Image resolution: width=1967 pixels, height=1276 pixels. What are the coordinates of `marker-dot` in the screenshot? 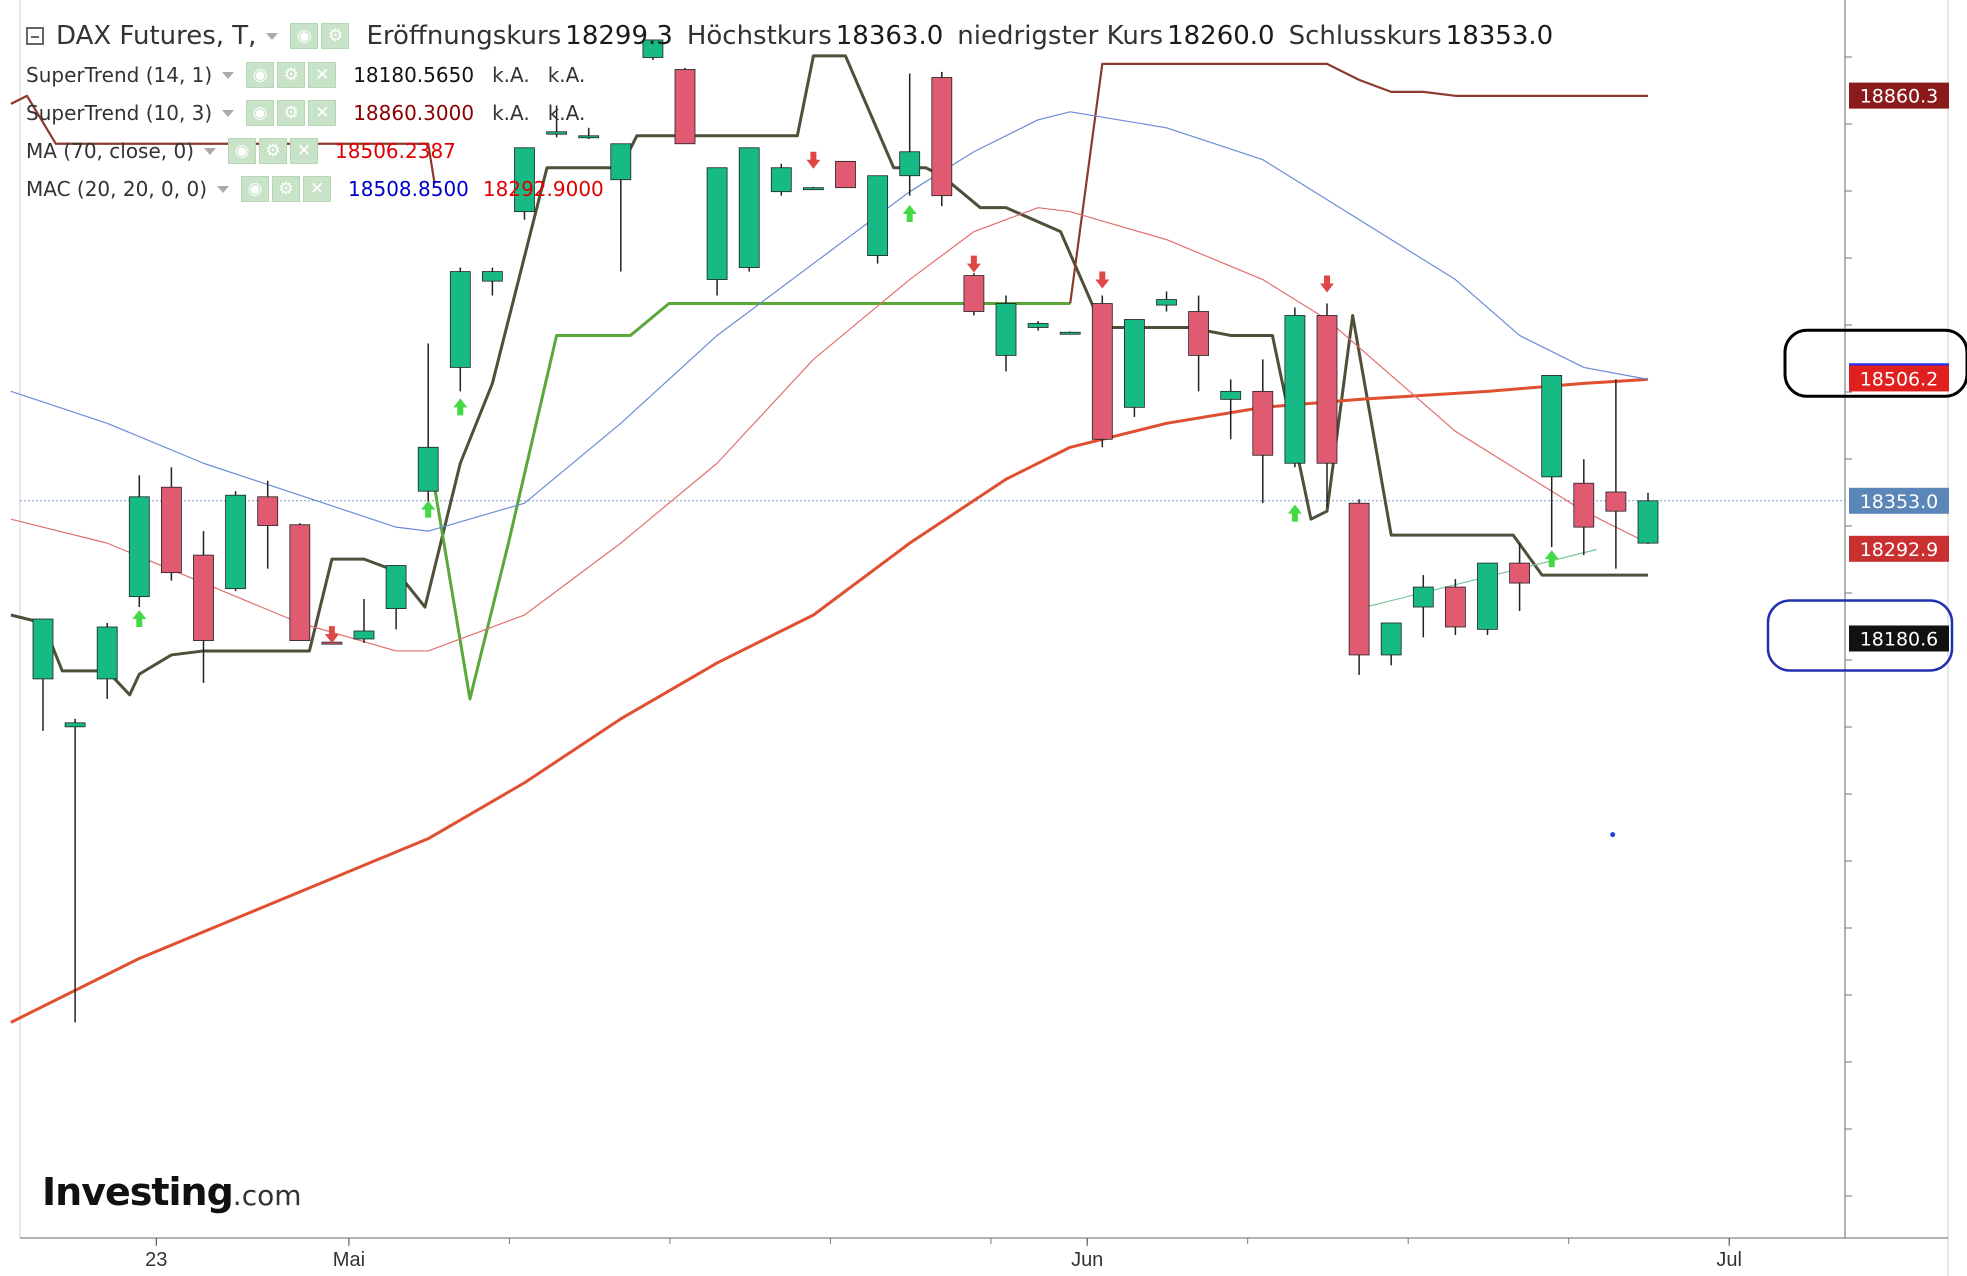 It's located at (1613, 835).